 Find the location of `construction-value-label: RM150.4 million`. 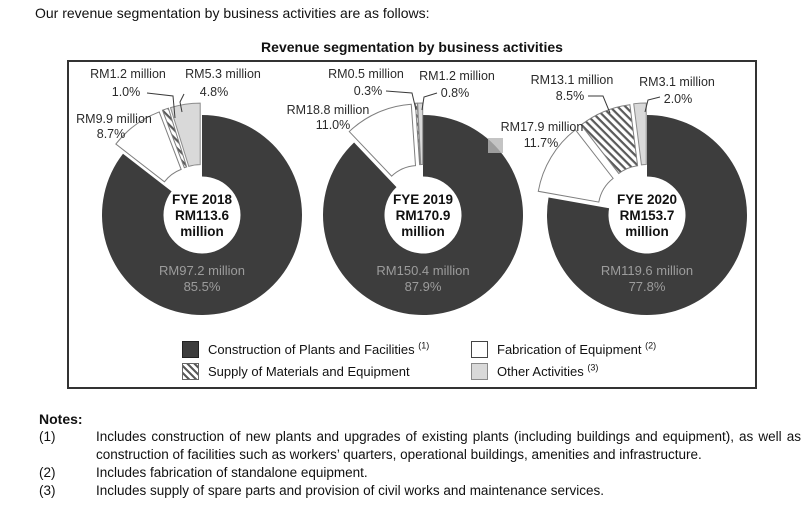

construction-value-label: RM150.4 million is located at coordinates (422, 270).